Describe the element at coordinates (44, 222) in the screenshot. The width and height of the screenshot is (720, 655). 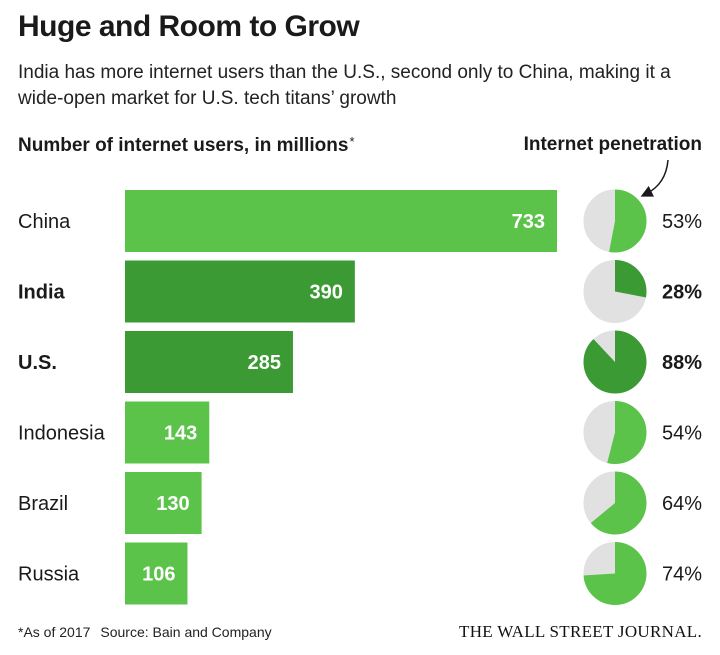
I see `category-label: China` at that location.